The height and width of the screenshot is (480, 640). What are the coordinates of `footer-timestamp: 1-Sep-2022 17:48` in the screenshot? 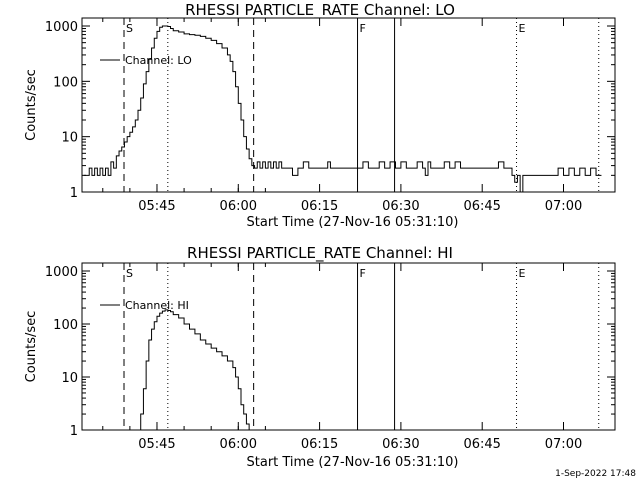 It's located at (595, 474).